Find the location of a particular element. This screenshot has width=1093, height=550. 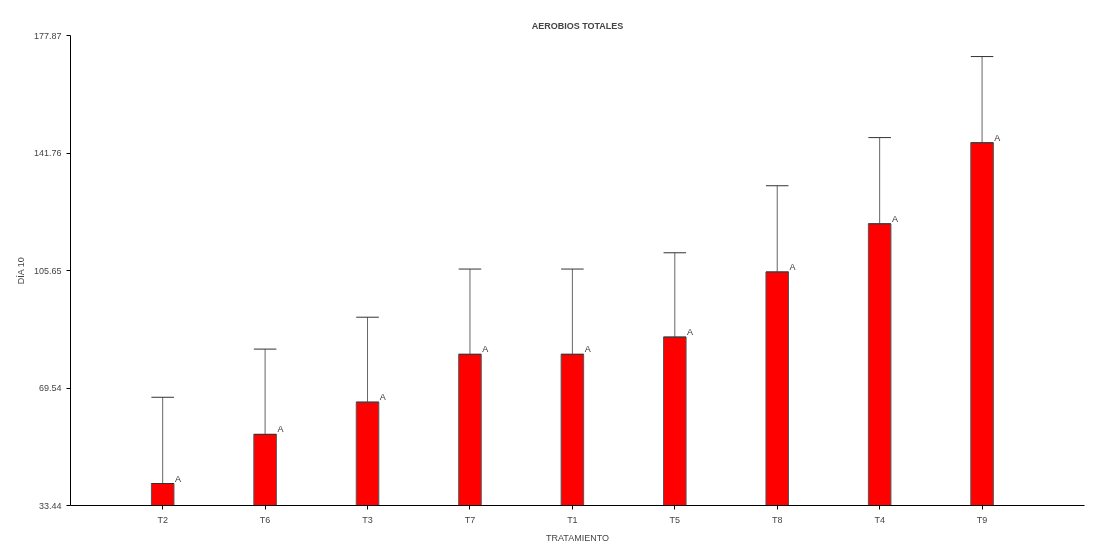

x-tick-label: T6 is located at coordinates (265, 519).